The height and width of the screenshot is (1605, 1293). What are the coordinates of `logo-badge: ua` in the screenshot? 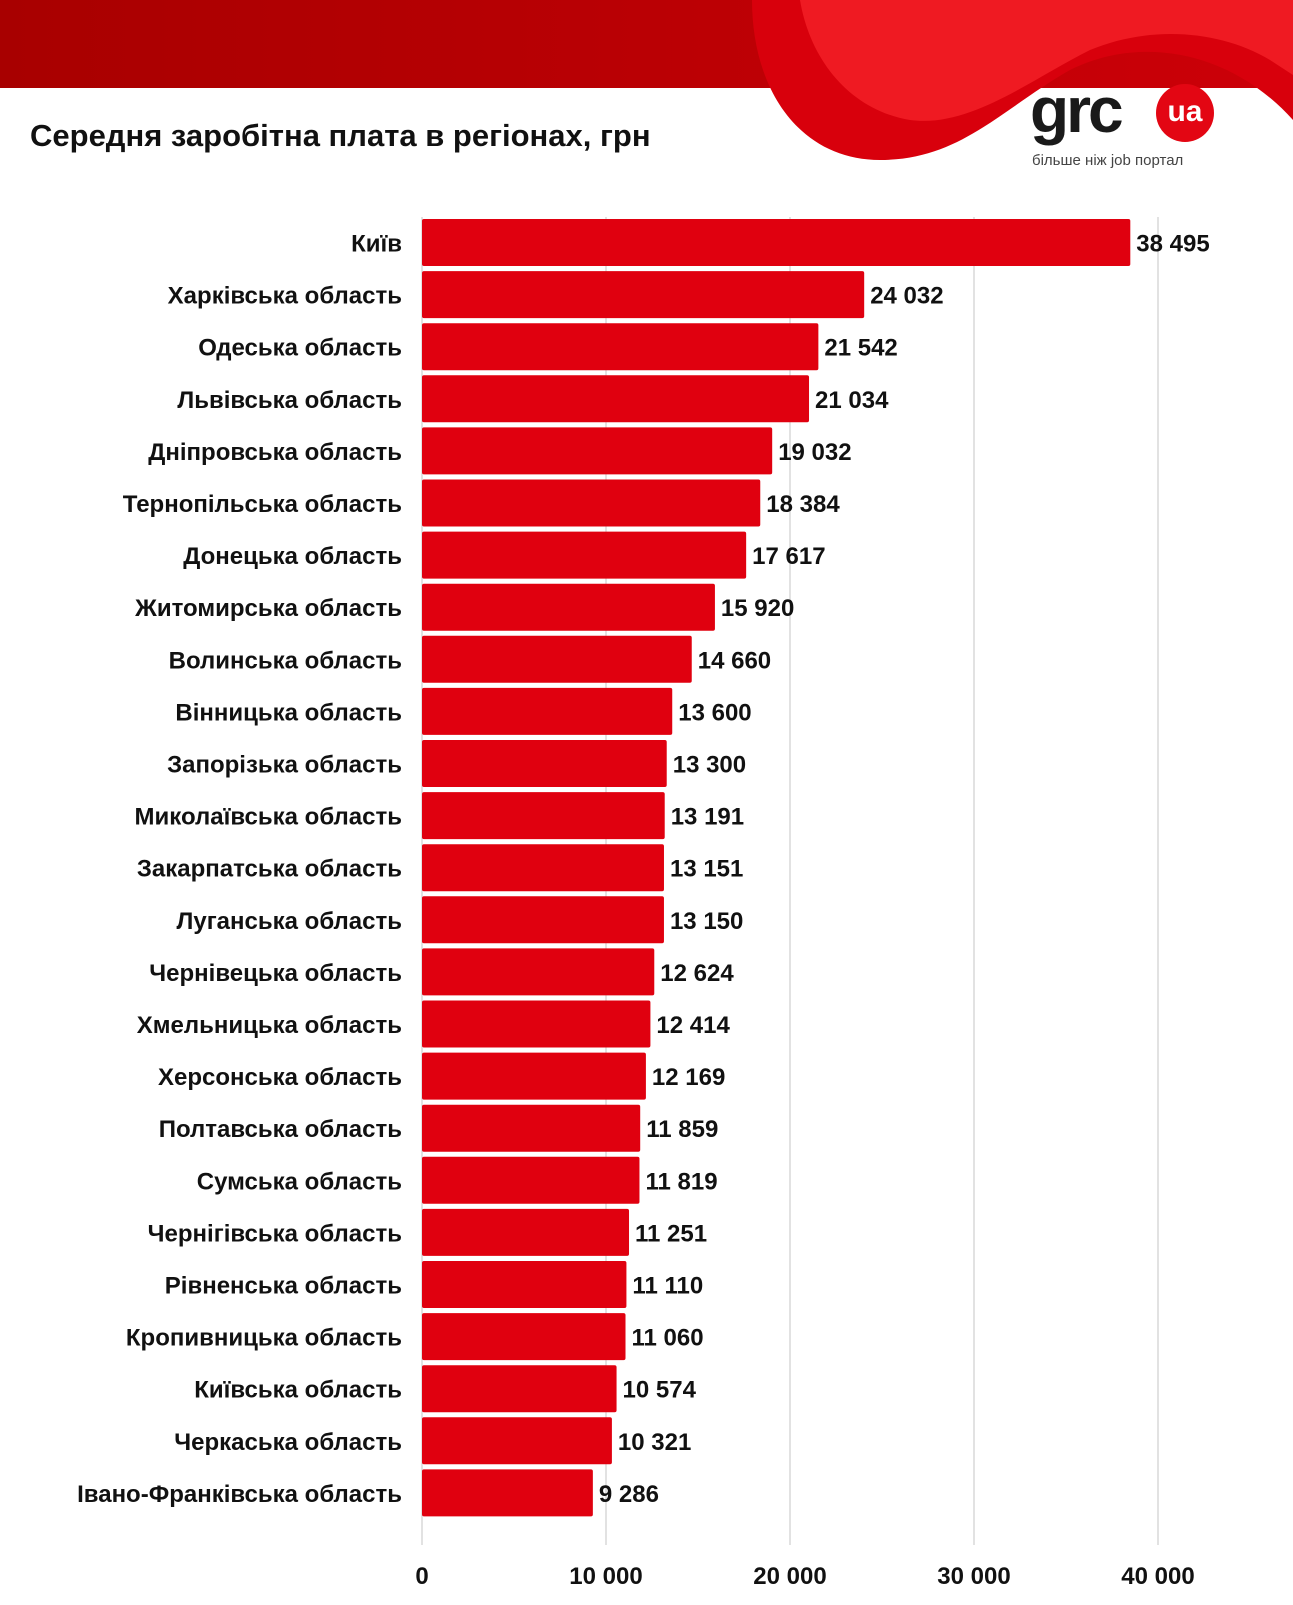 It's located at (1185, 113).